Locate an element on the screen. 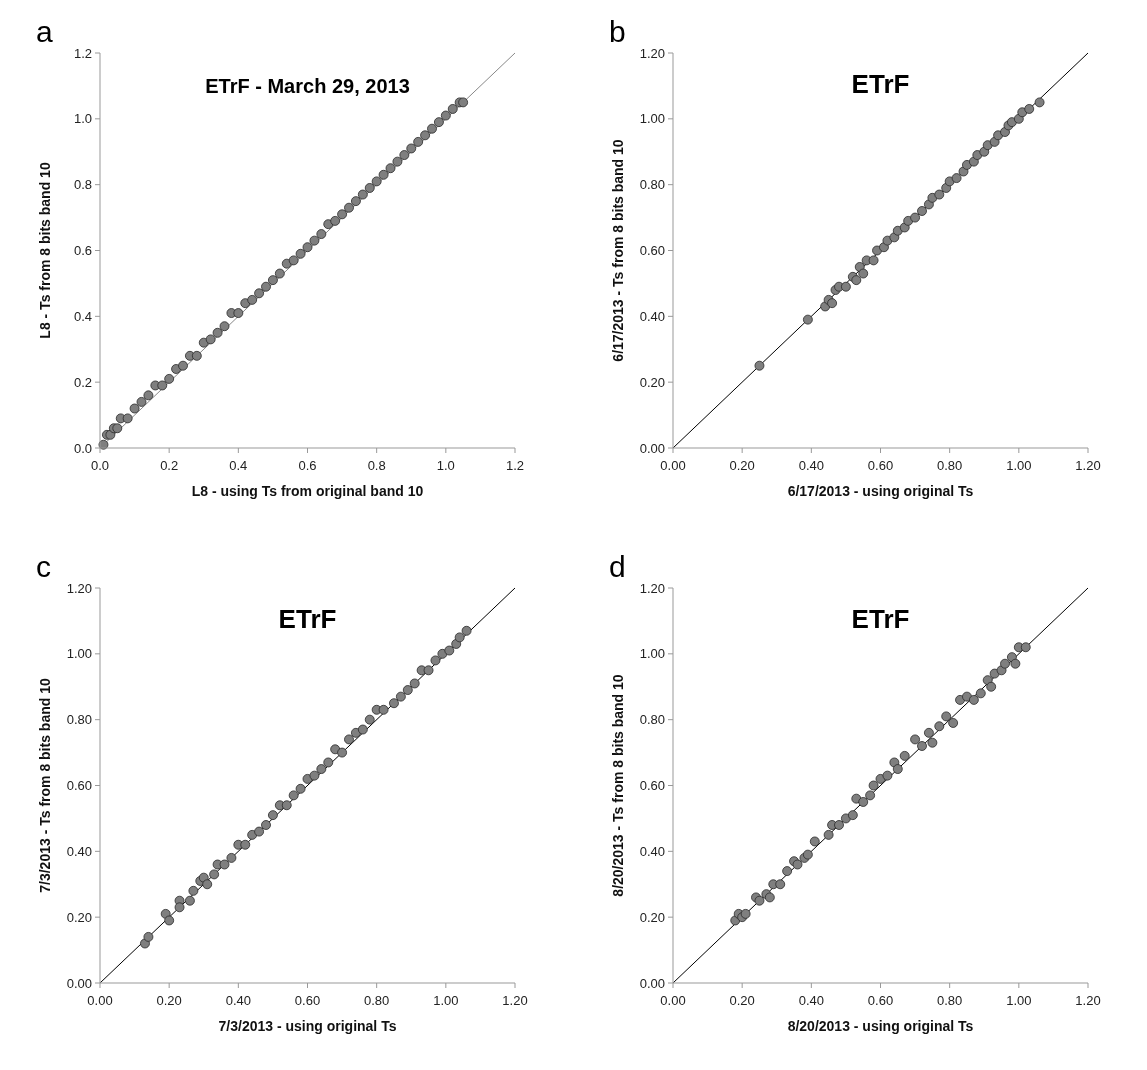 The width and height of the screenshot is (1147, 1070). y-tick-label: 1.0 is located at coordinates (82, 119).